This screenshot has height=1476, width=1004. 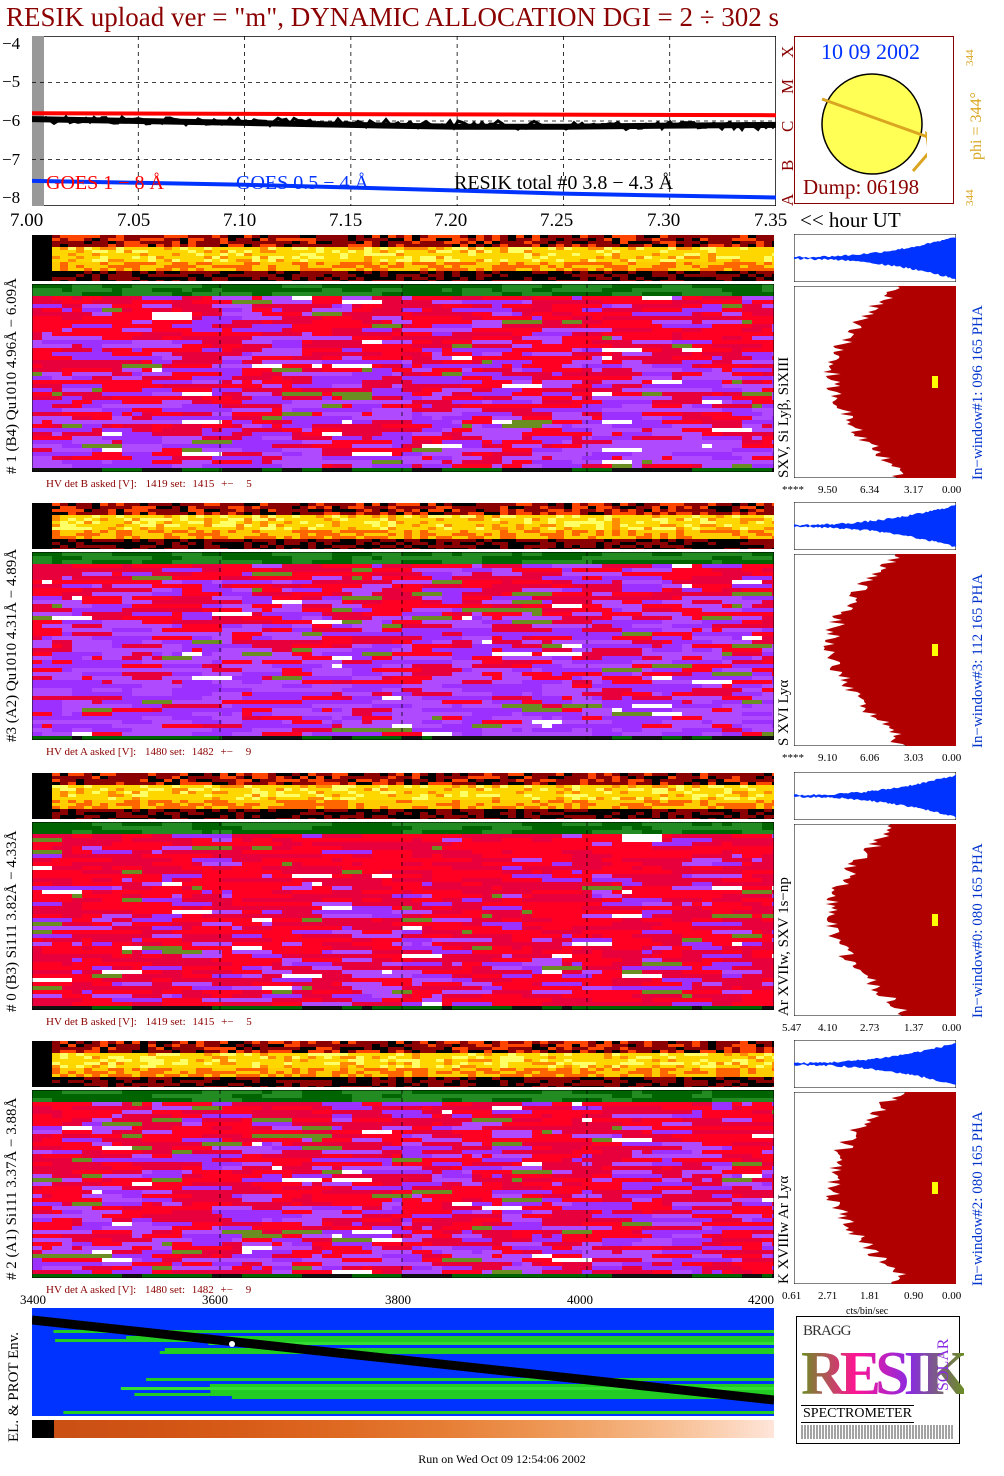 What do you see at coordinates (978, 1198) in the screenshot?
I see `pha-window: In−window#2: 080 165 PHA` at bounding box center [978, 1198].